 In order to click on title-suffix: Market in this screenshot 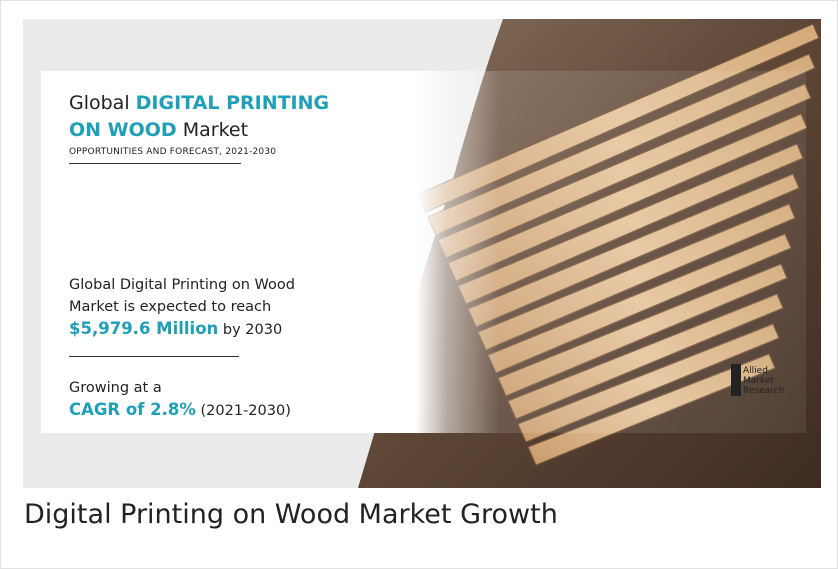, I will do `click(215, 130)`.